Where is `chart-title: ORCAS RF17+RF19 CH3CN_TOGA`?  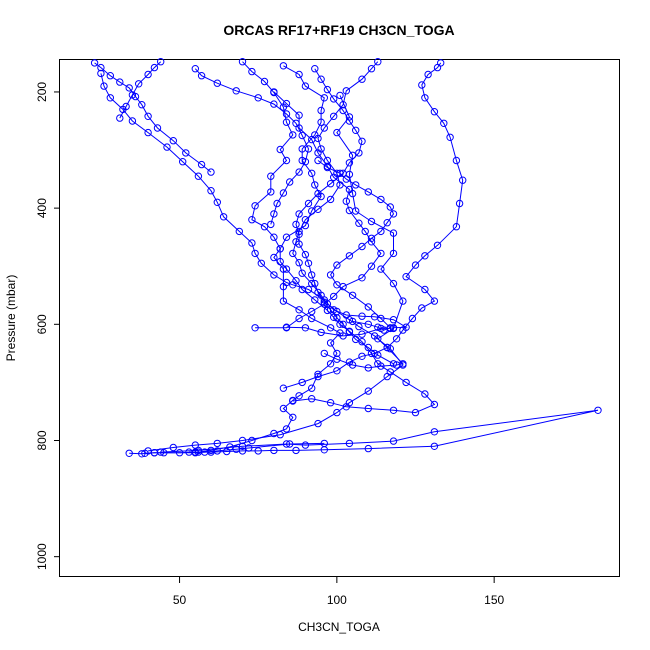 chart-title: ORCAS RF17+RF19 CH3CN_TOGA is located at coordinates (338, 30).